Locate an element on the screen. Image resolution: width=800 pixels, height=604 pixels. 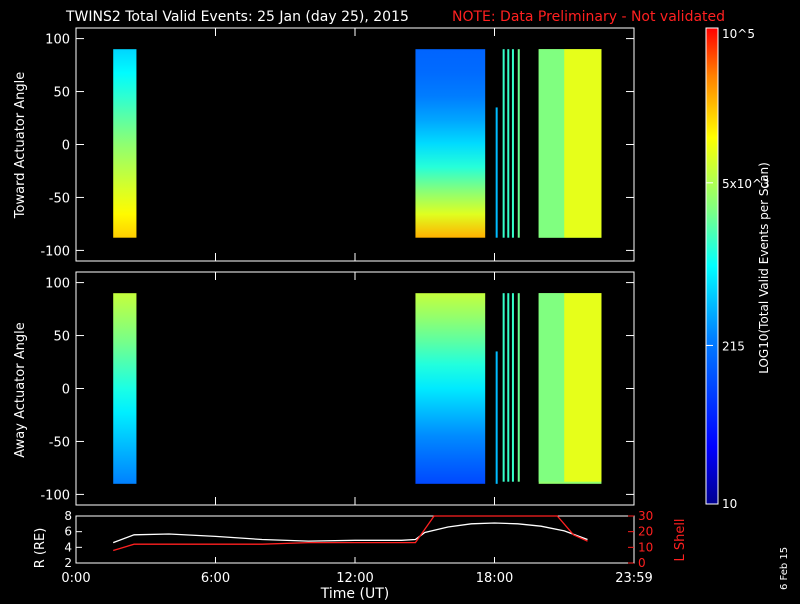
time-tick-label: 18:00 is located at coordinates (494, 578).